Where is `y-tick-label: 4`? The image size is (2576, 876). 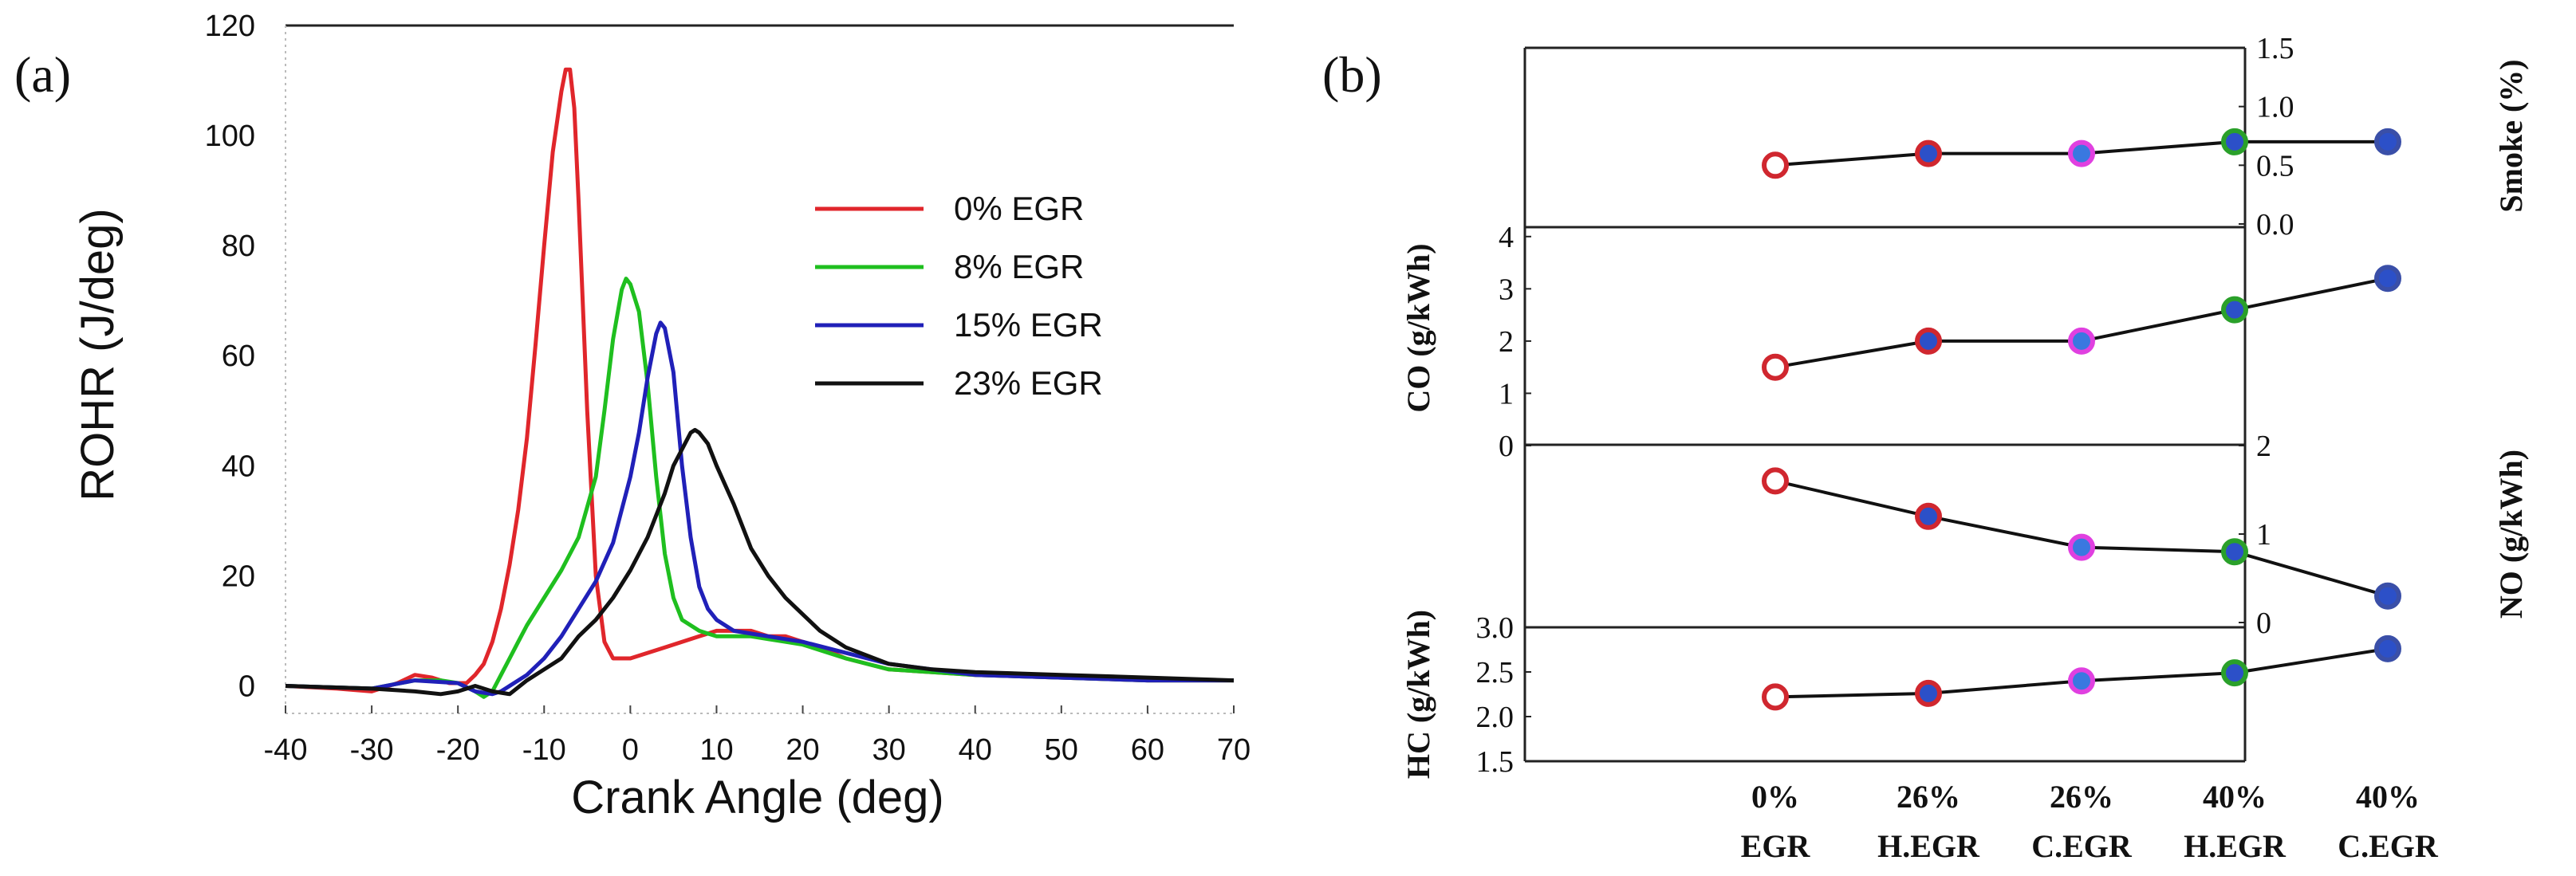 y-tick-label: 4 is located at coordinates (1506, 237).